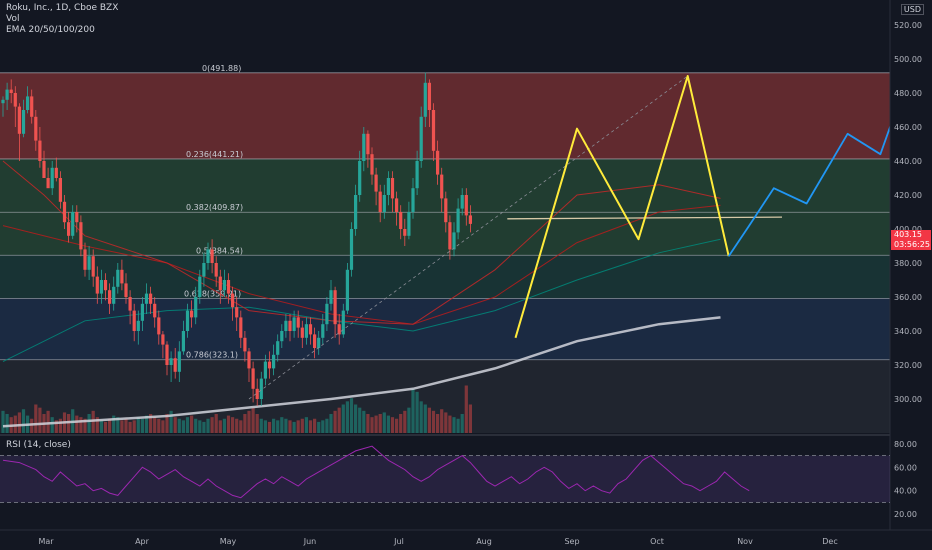 This screenshot has width=932, height=550. I want to click on fib-label-5: 0.786(323.1), so click(212, 355).